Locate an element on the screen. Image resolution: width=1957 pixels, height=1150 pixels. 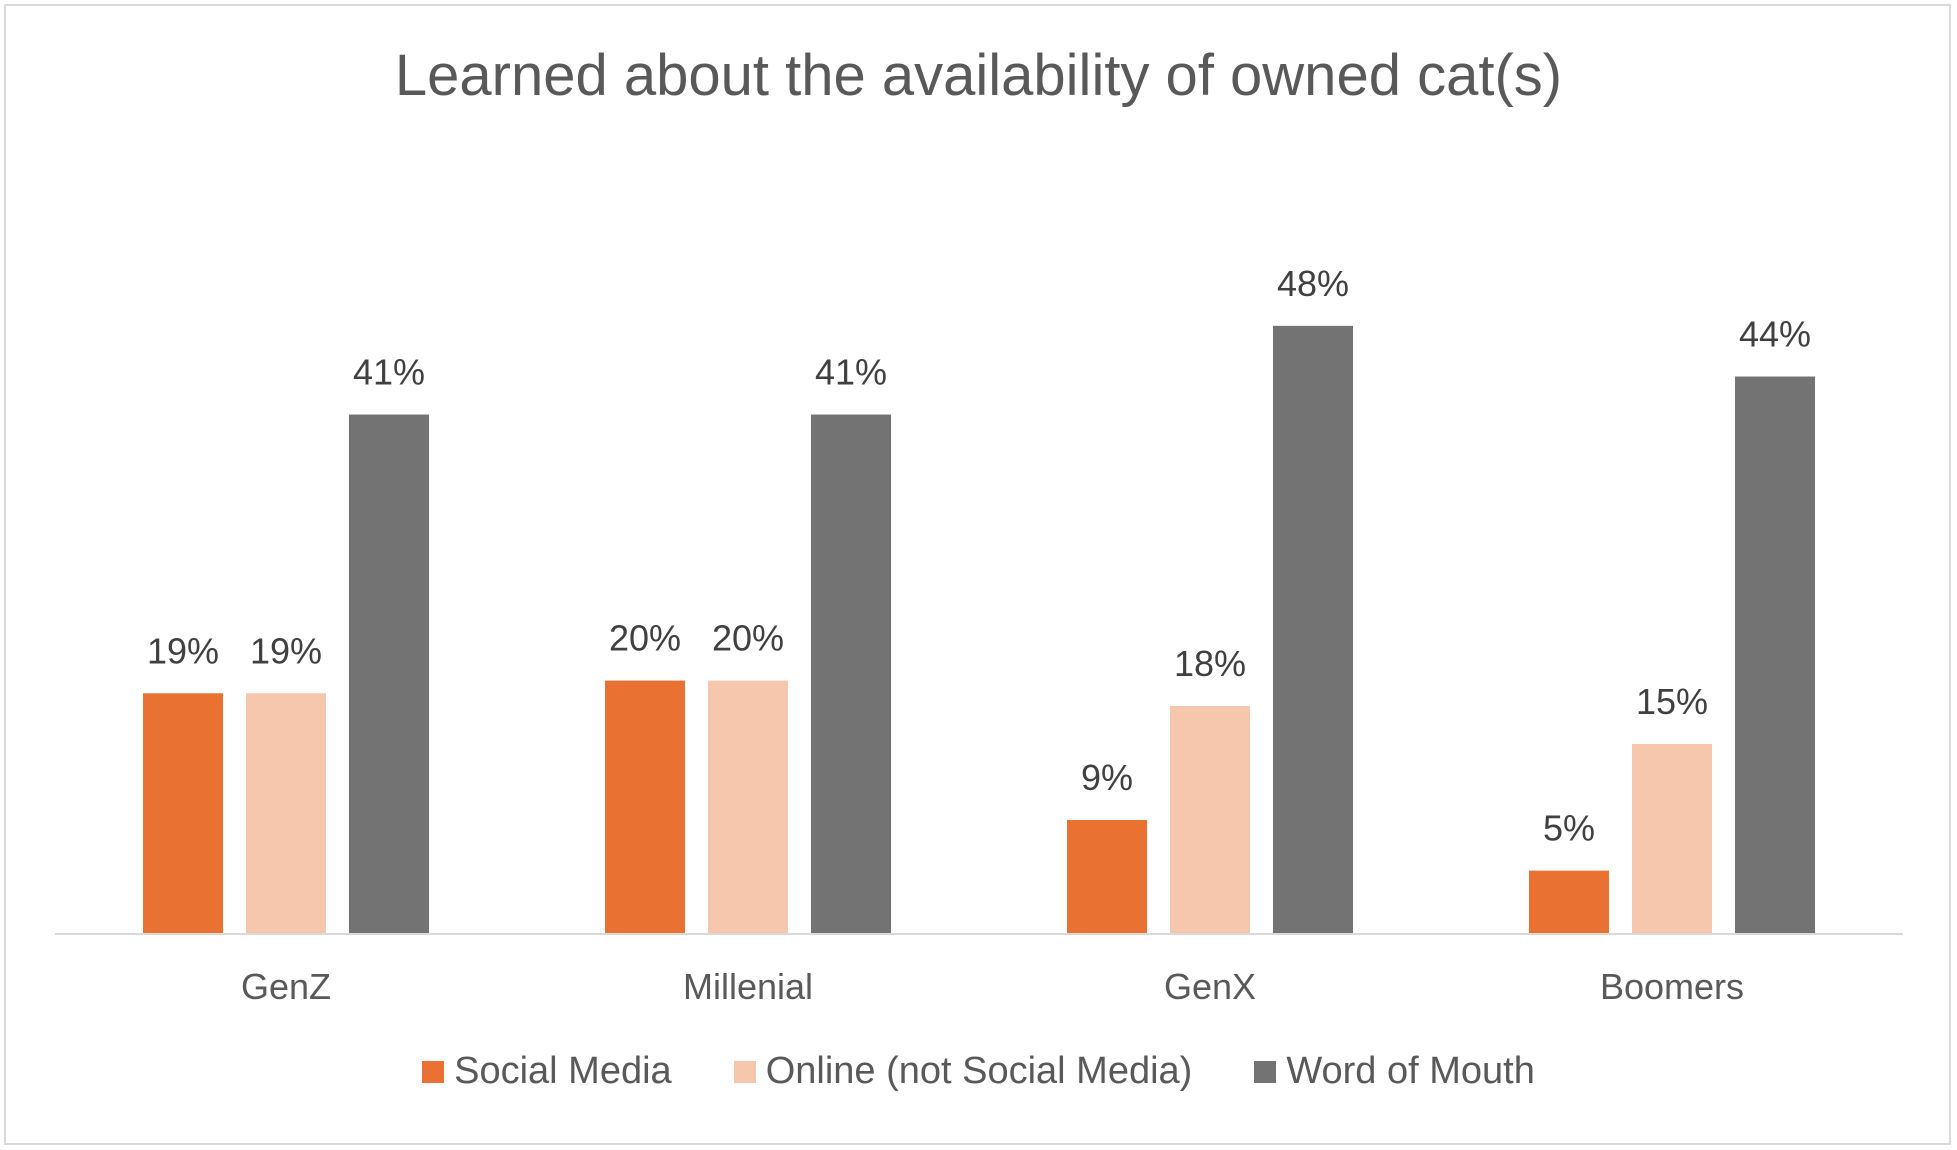
legend-swatch-word-of-mouth is located at coordinates (1265, 1071).